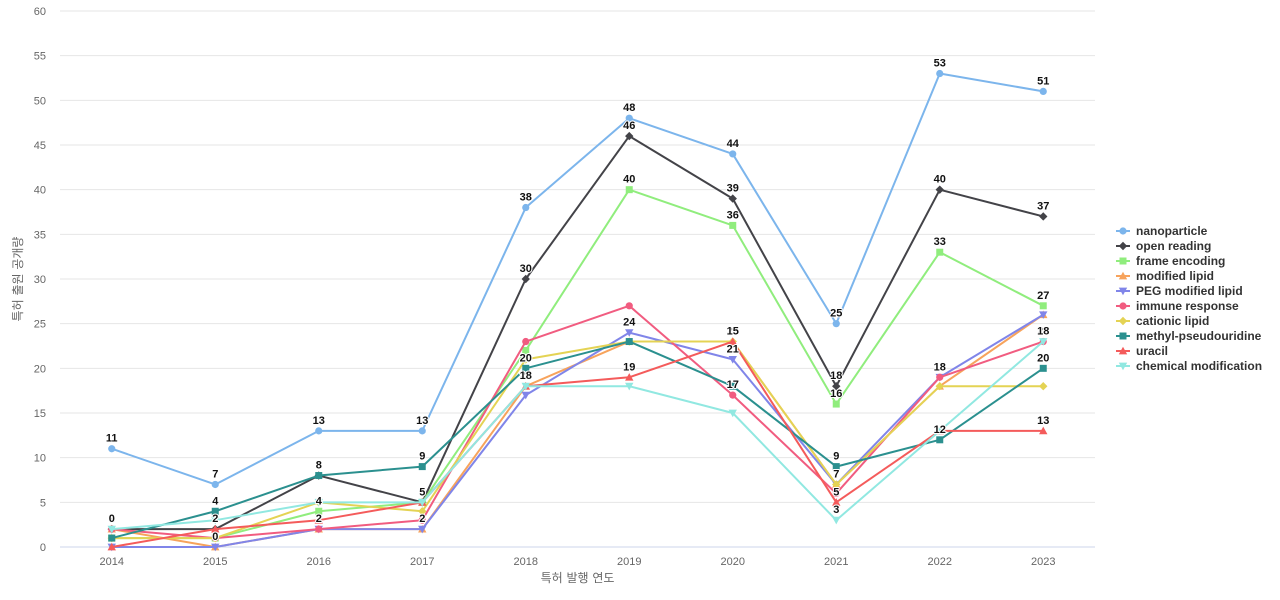 This screenshot has width=1280, height=600. What do you see at coordinates (526, 376) in the screenshot?
I see `data-label-modified-lipid: 22` at bounding box center [526, 376].